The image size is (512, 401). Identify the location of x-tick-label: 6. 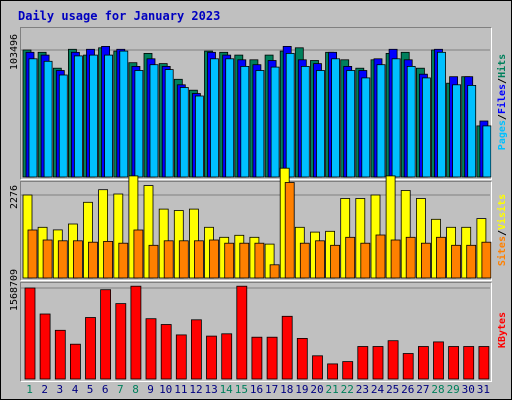
(105, 389).